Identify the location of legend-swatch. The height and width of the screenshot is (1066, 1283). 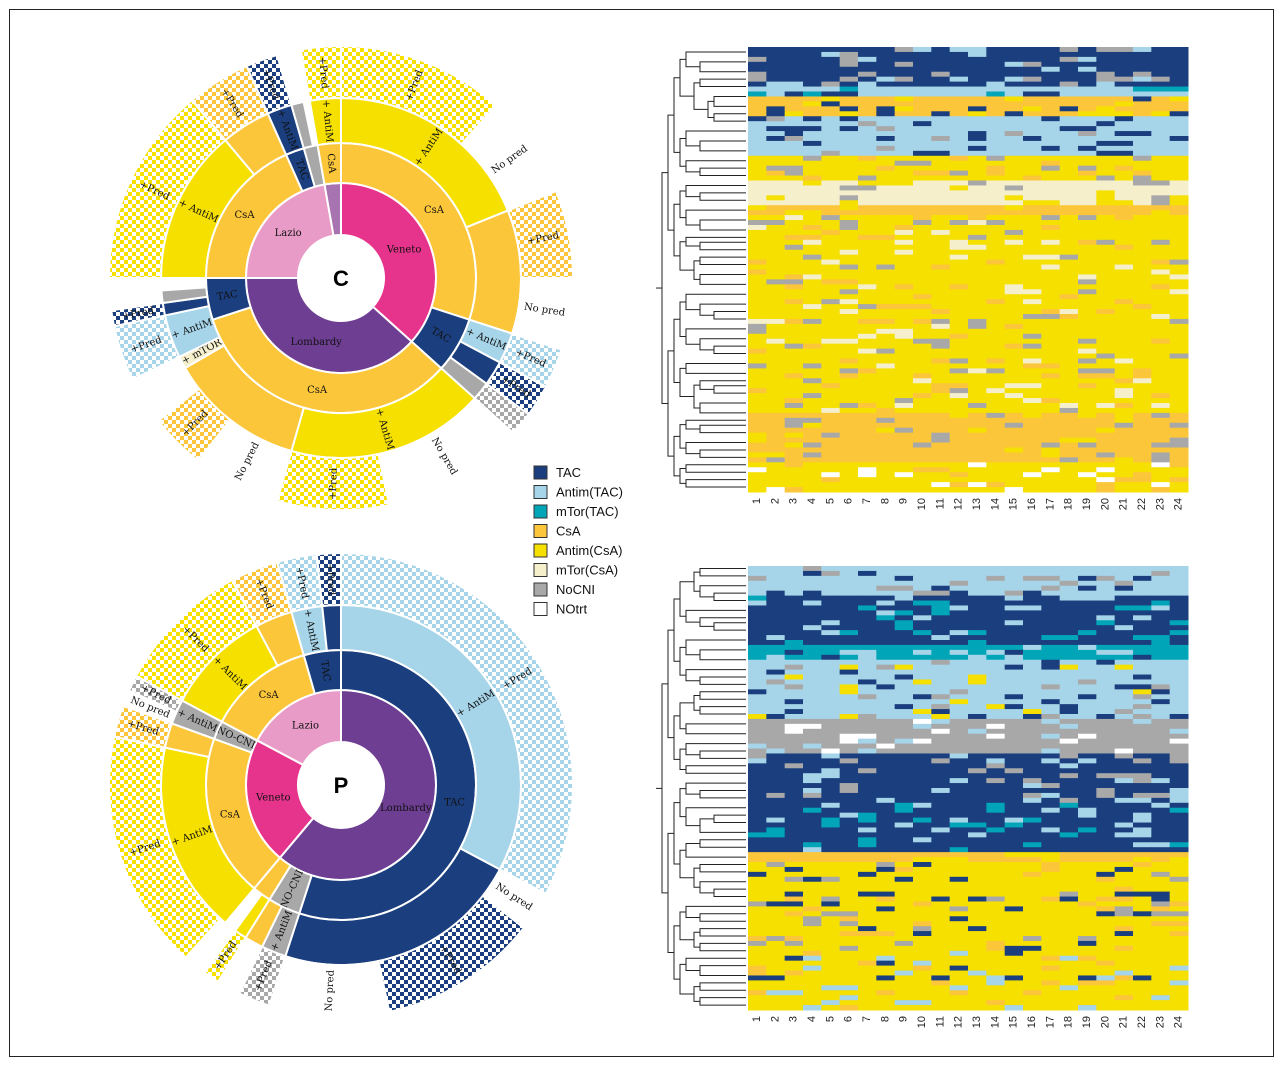
(540, 550).